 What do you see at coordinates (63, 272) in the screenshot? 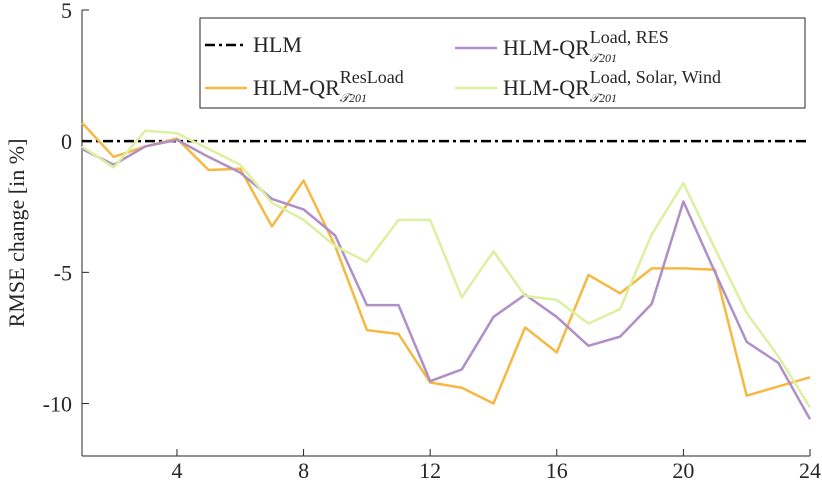
I see `y-tick-label: -5` at bounding box center [63, 272].